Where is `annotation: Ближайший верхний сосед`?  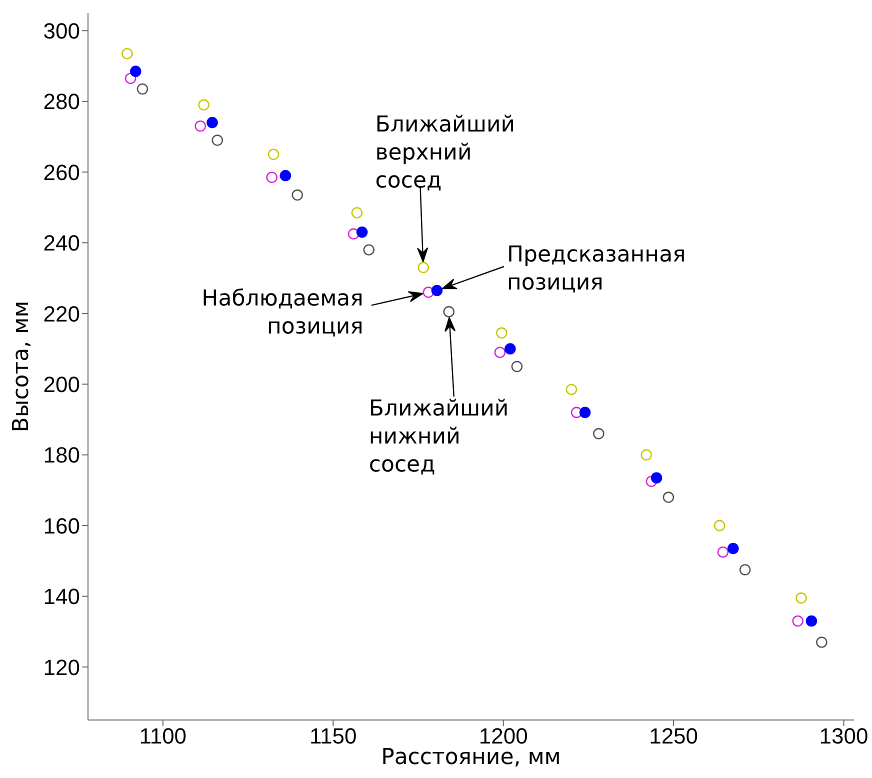
annotation: Ближайший верхний сосед is located at coordinates (445, 153).